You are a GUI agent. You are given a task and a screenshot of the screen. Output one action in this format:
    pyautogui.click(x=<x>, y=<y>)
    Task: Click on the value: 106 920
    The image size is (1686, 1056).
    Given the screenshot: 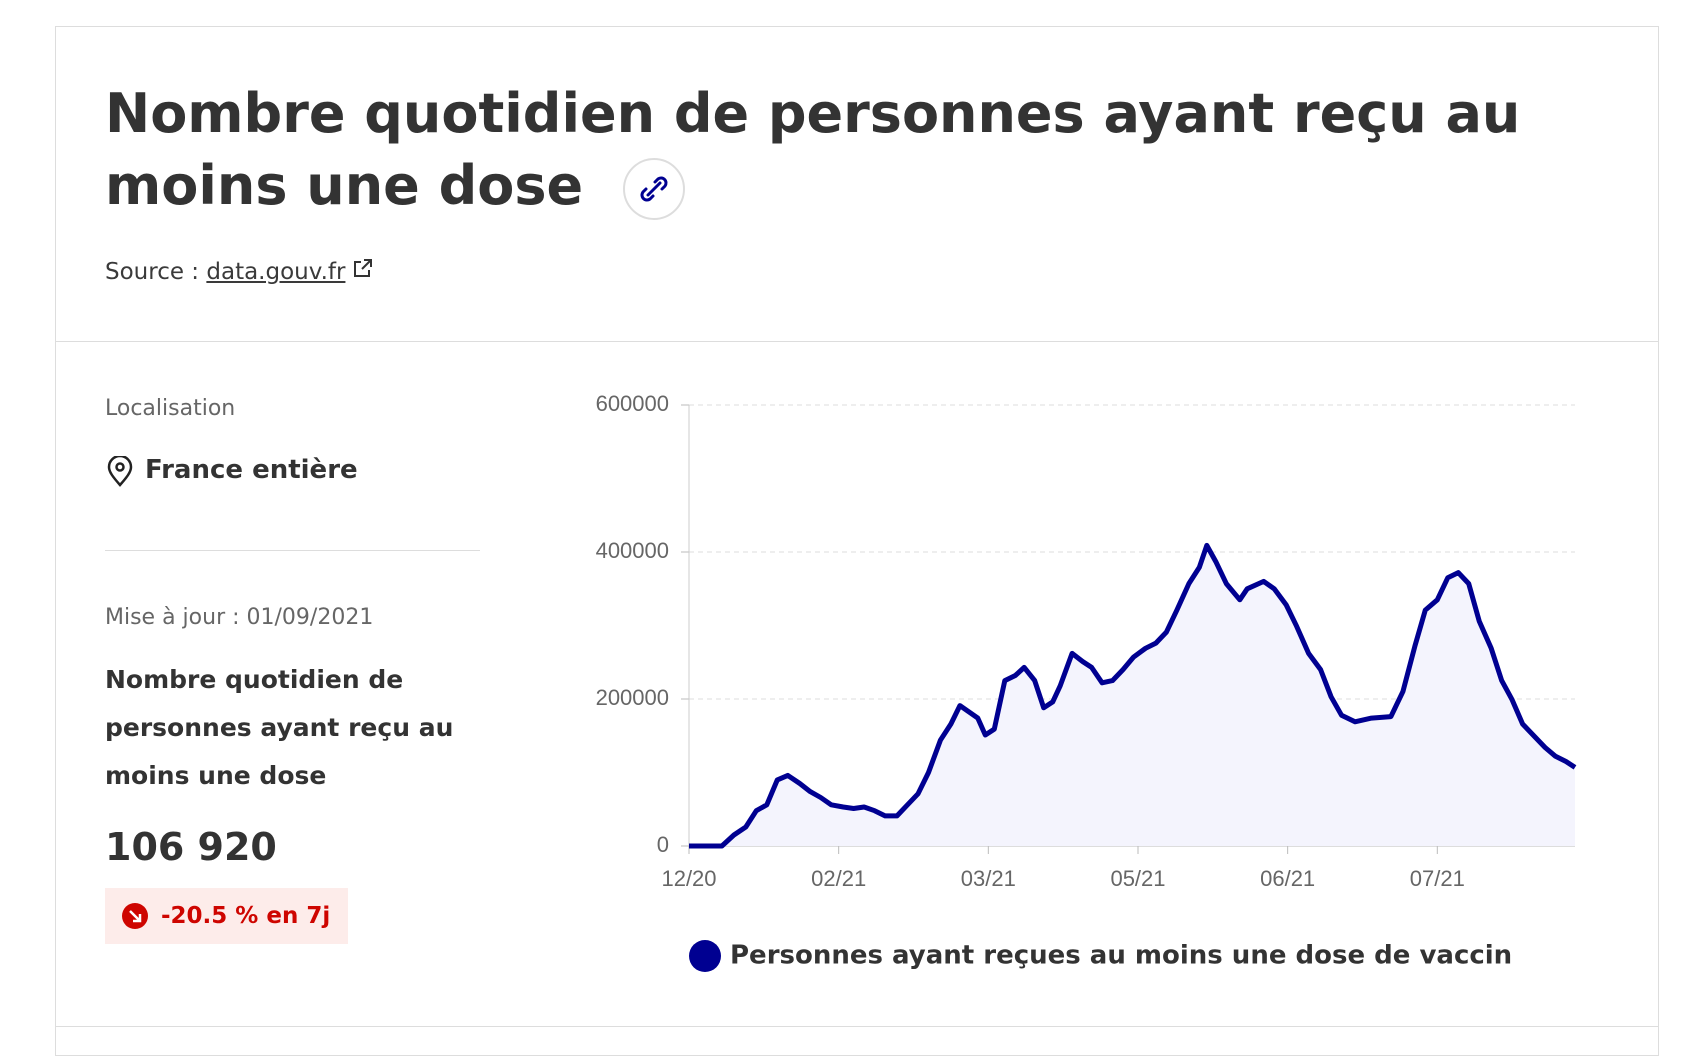 What is the action you would take?
    pyautogui.click(x=191, y=847)
    